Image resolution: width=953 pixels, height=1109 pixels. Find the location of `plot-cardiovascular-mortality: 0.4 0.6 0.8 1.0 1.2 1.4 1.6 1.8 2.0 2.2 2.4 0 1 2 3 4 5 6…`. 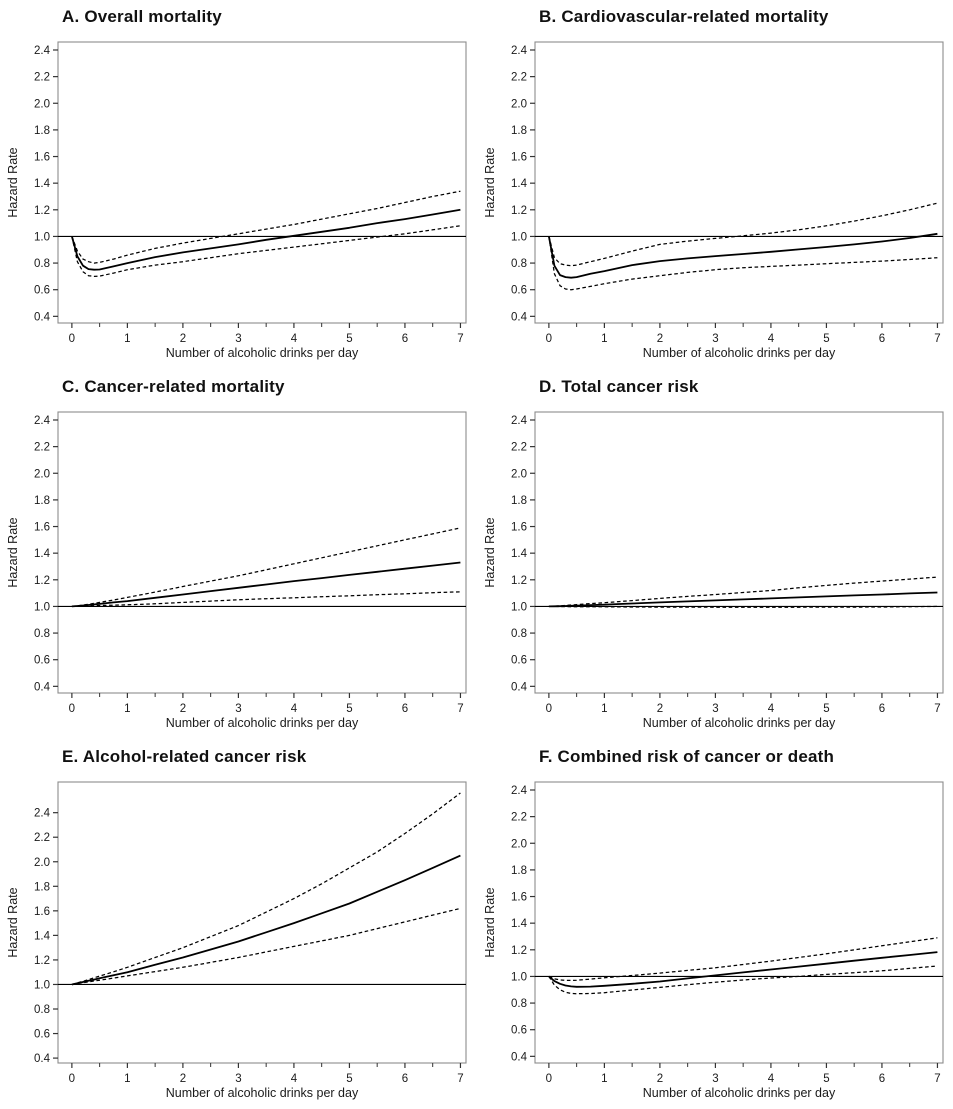

plot-cardiovascular-mortality: 0.4 0.6 0.8 1.0 1.2 1.4 1.6 1.8 2.0 2.2 2.4 0 1 2 3 4 5 6… is located at coordinates (713, 200).